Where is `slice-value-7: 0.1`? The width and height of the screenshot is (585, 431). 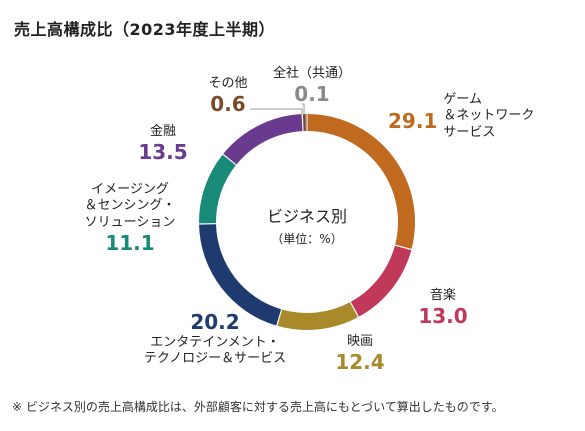 slice-value-7: 0.1 is located at coordinates (312, 94).